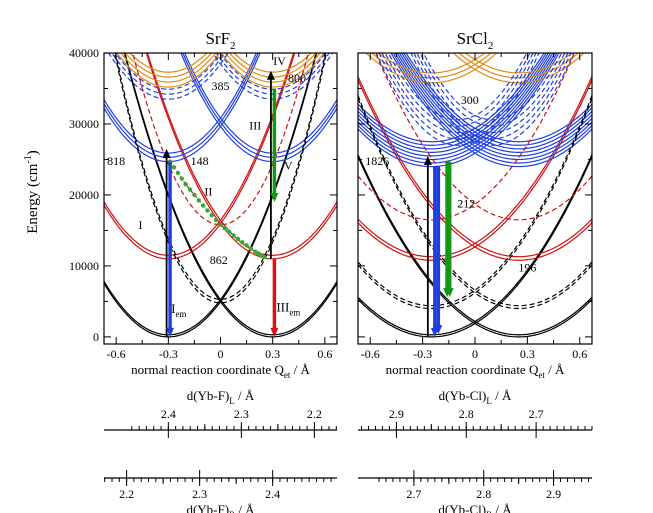 The image size is (653, 513). I want to click on bond-scale-label: d(Yb-F)R / Å, so click(220, 507).